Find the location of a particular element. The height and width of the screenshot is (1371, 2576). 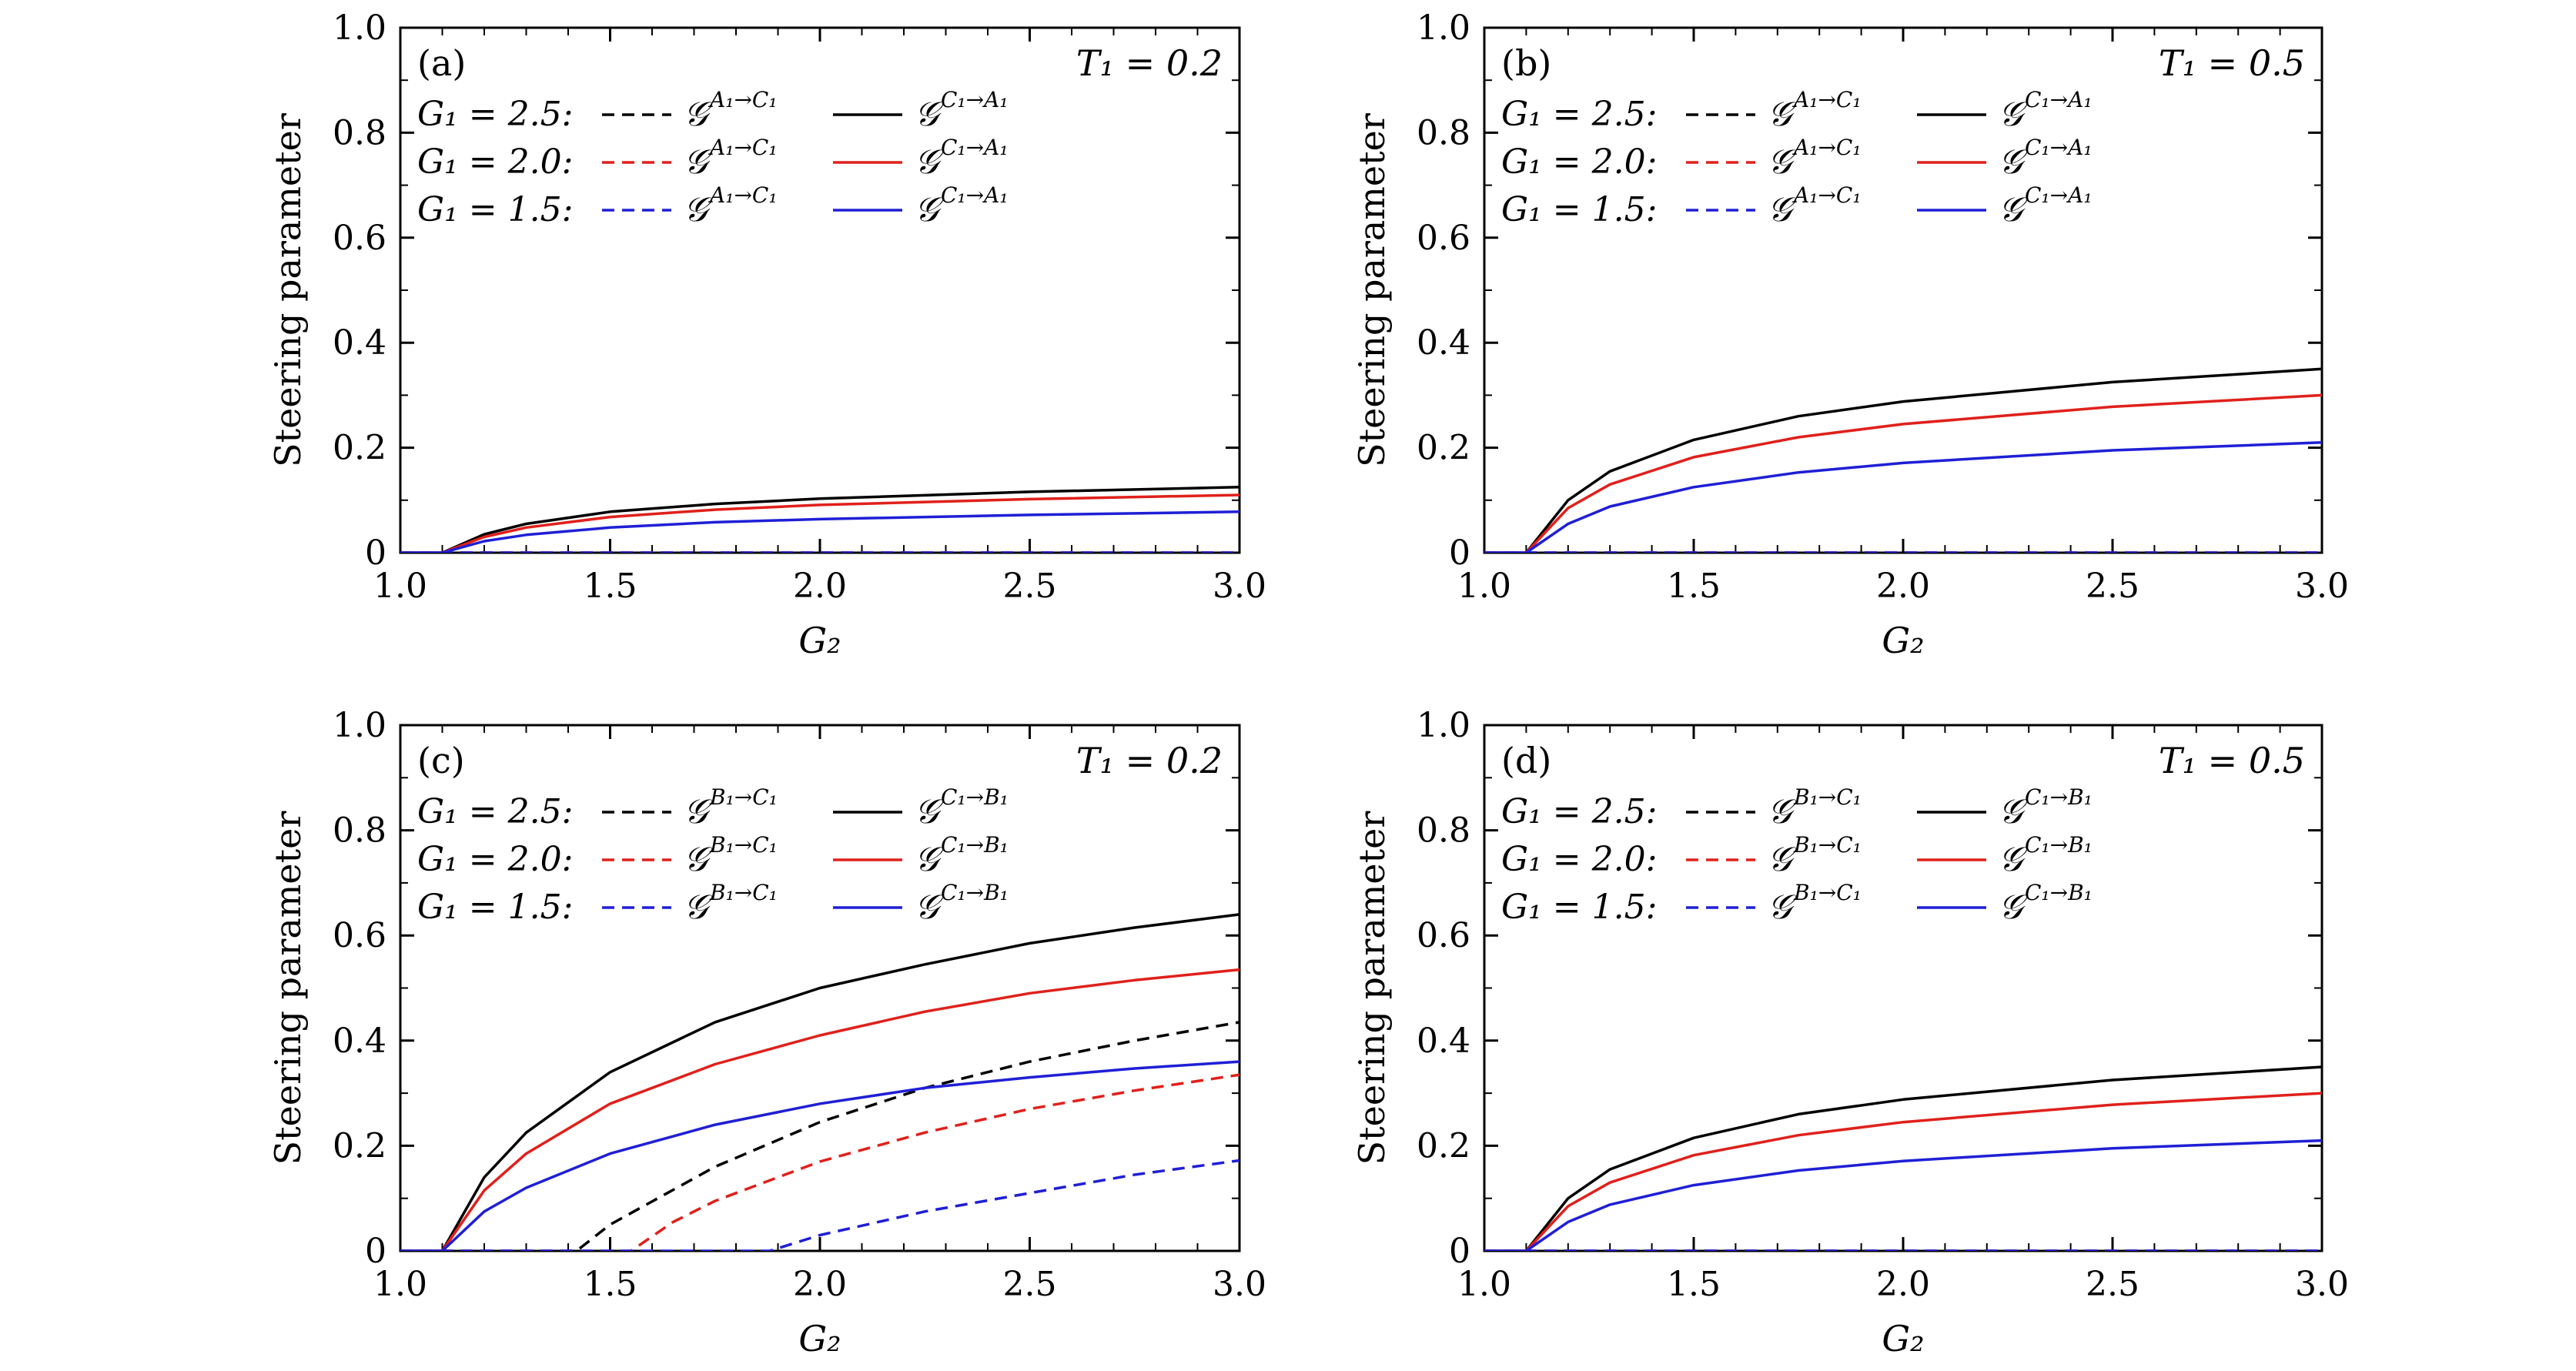

x-axis-title: G₂ is located at coordinates (820, 1339).